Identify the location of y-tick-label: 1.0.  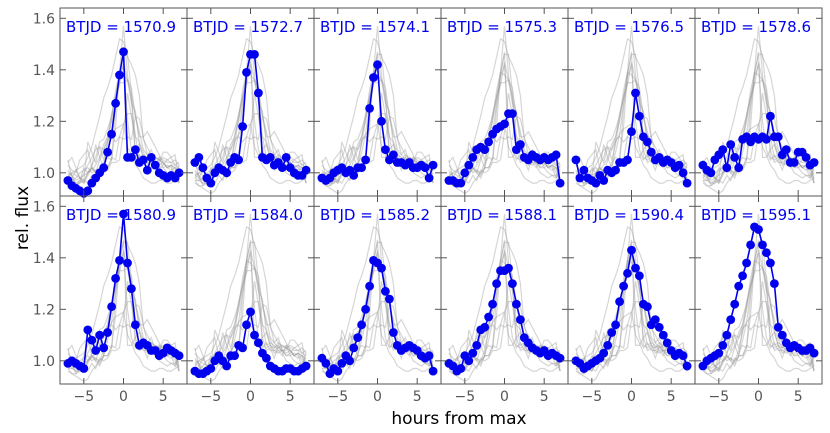
(44, 174).